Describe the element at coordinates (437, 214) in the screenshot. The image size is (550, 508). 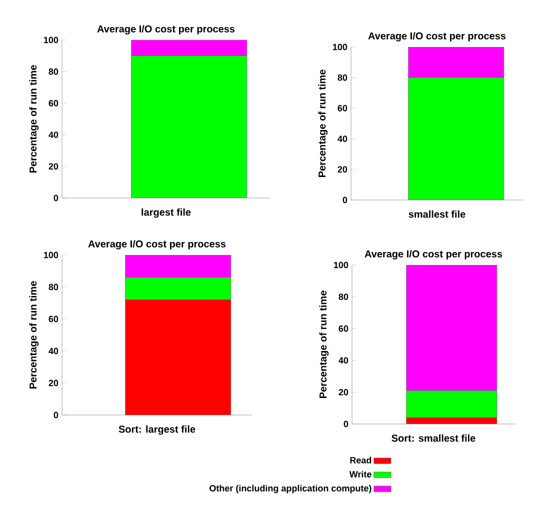
I see `x-axis-title: smallest file` at that location.